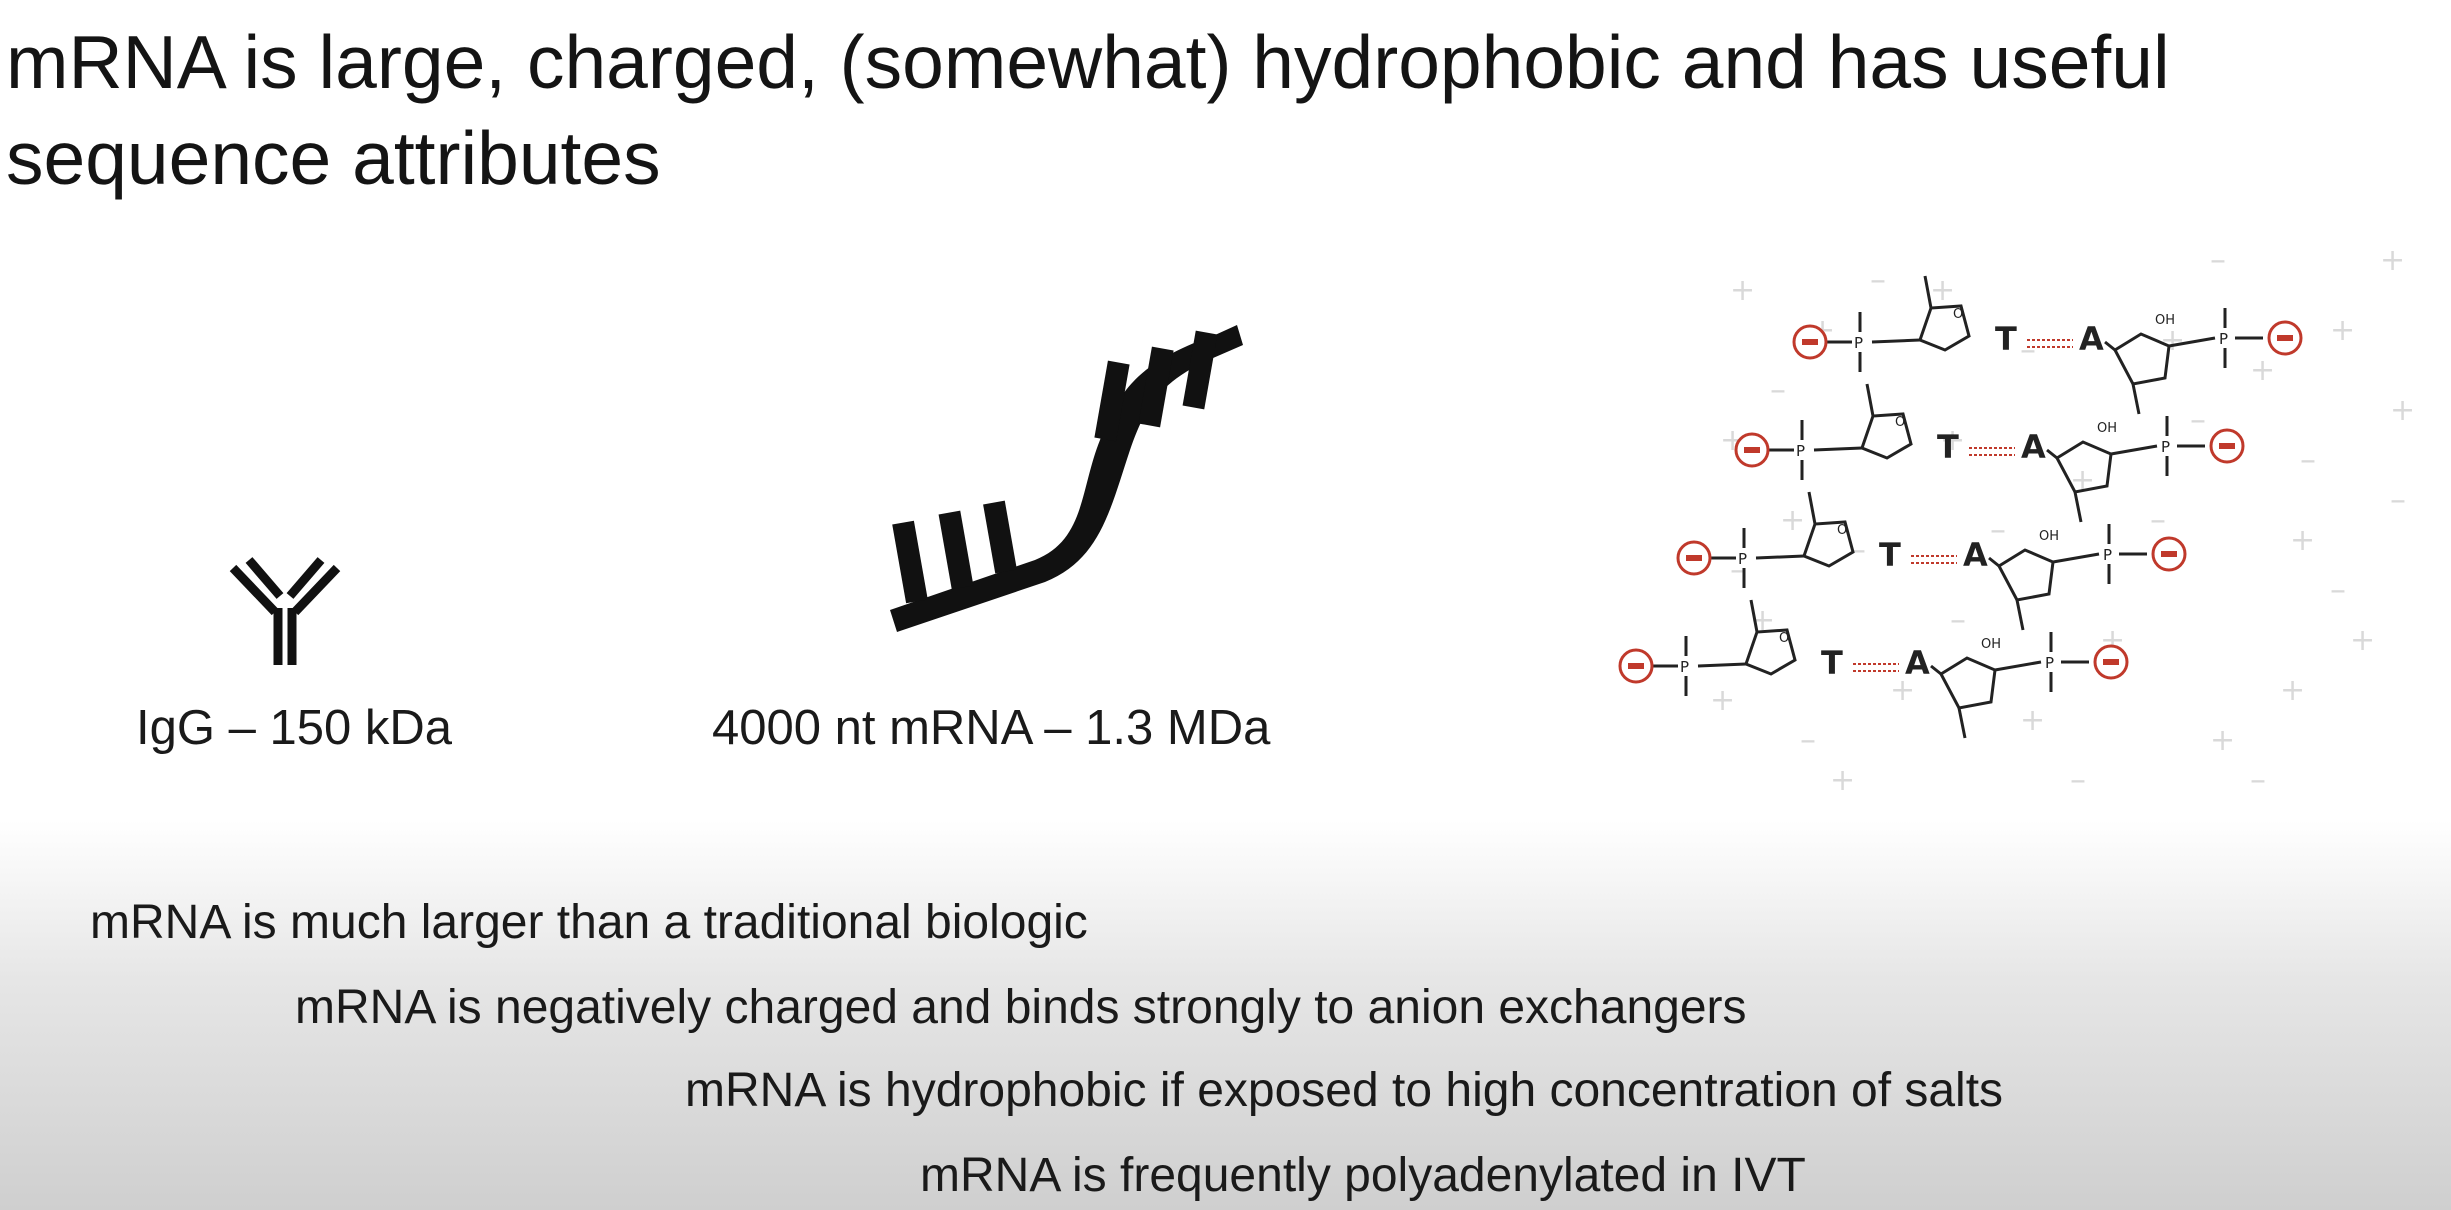  Describe the element at coordinates (2392, 260) in the screenshot. I see `faint-plus-2: +` at that location.